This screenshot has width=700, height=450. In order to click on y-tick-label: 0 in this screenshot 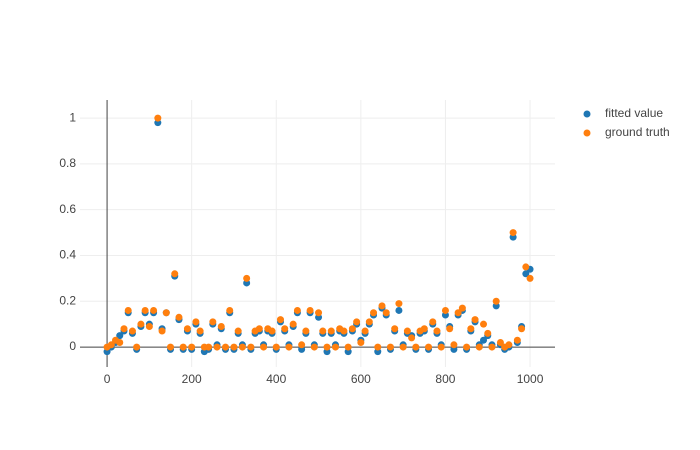, I will do `click(72, 346)`.